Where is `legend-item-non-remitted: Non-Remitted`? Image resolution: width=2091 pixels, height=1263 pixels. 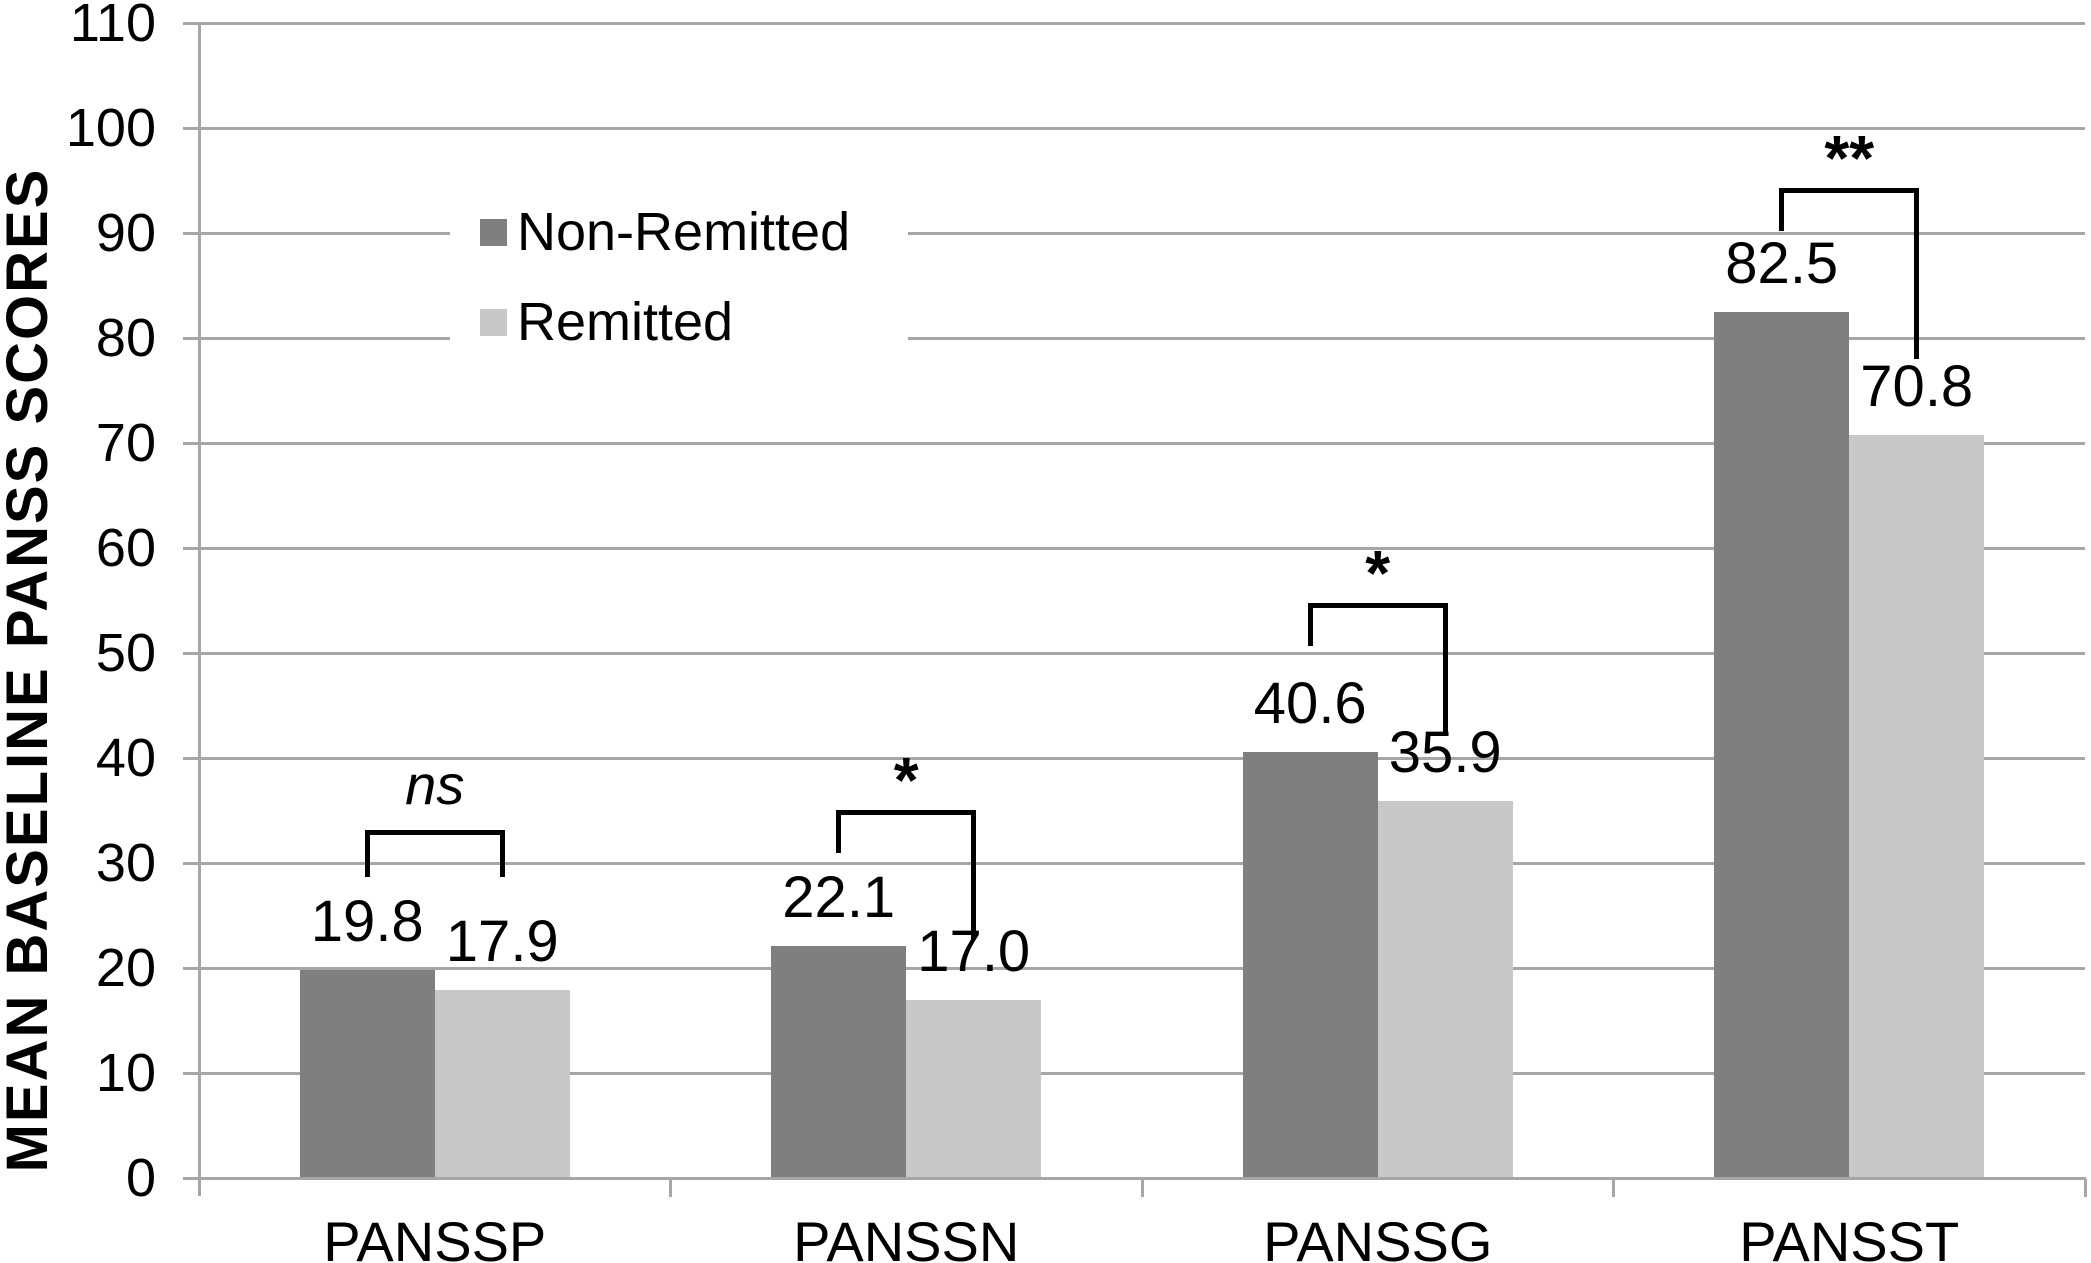 legend-item-non-remitted: Non-Remitted is located at coordinates (679, 232).